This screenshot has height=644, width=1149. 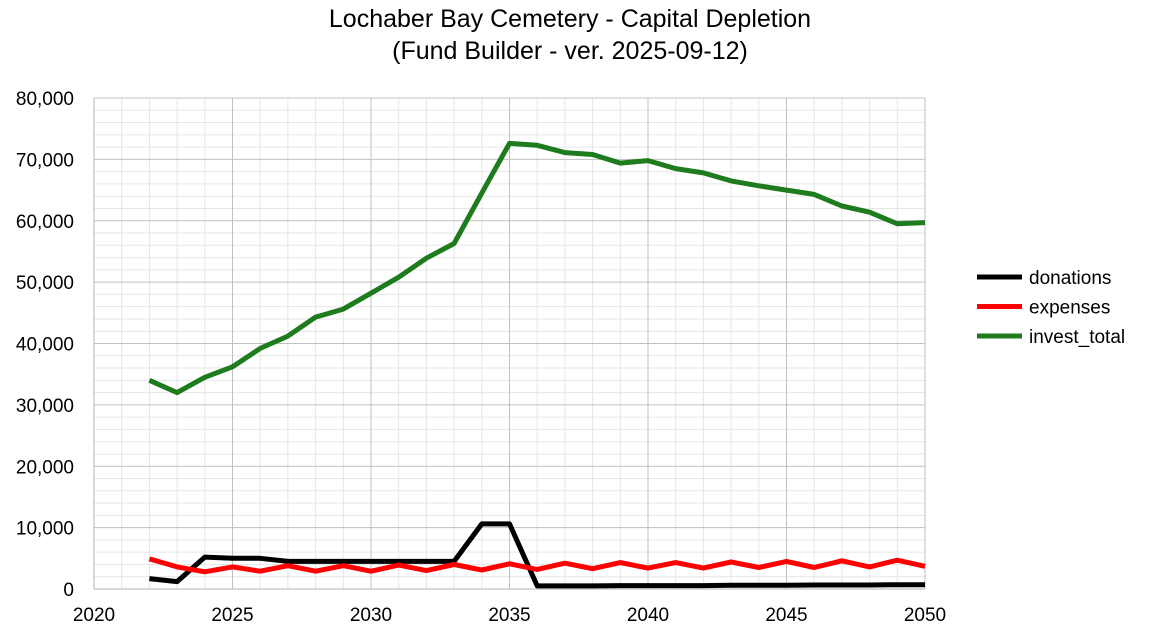 I want to click on x-tick-label: 2030, so click(x=371, y=615).